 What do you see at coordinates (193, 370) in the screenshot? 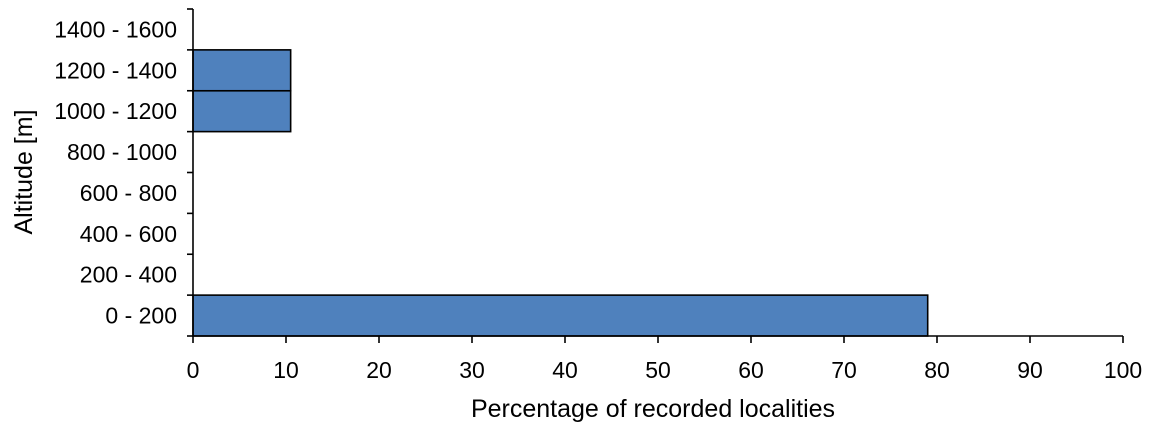
I see `x-tick-label: 0` at bounding box center [193, 370].